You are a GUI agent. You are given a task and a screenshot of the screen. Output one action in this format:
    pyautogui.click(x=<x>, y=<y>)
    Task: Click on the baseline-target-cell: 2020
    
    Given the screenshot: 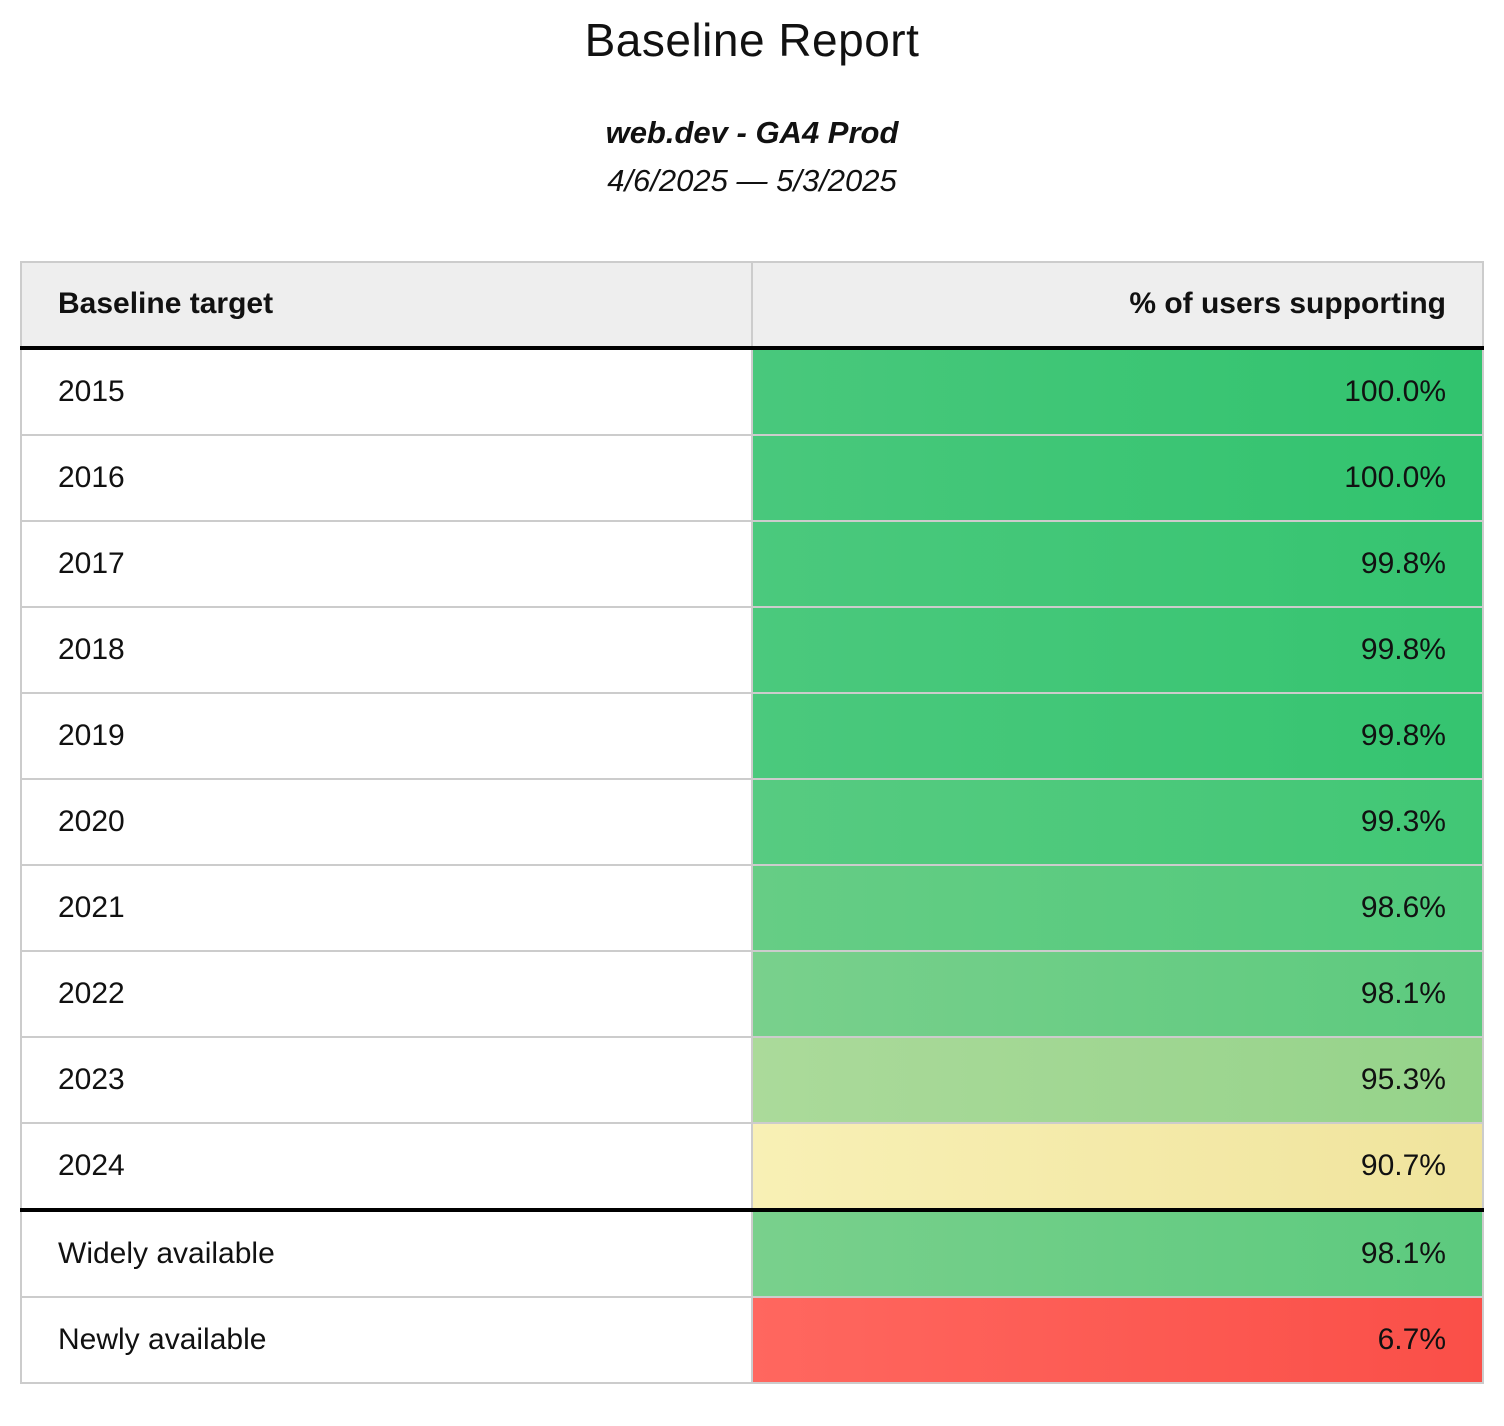 What is the action you would take?
    pyautogui.click(x=386, y=821)
    